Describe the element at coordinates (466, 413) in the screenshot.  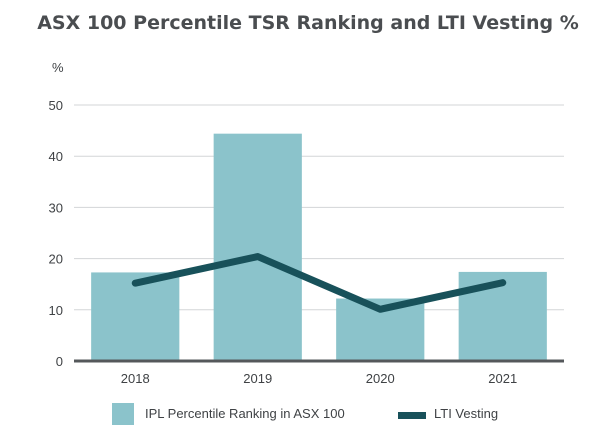
I see `legend-label-line: LTI Vesting` at that location.